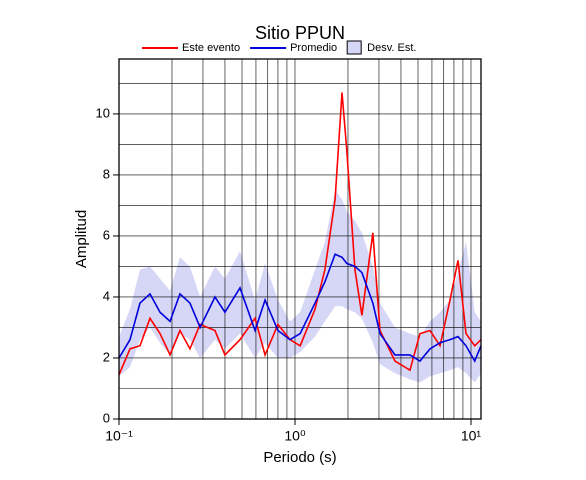 Image resolution: width=586 pixels, height=480 pixels. Describe the element at coordinates (295, 436) in the screenshot. I see `x-tick-label: 10⁰` at that location.